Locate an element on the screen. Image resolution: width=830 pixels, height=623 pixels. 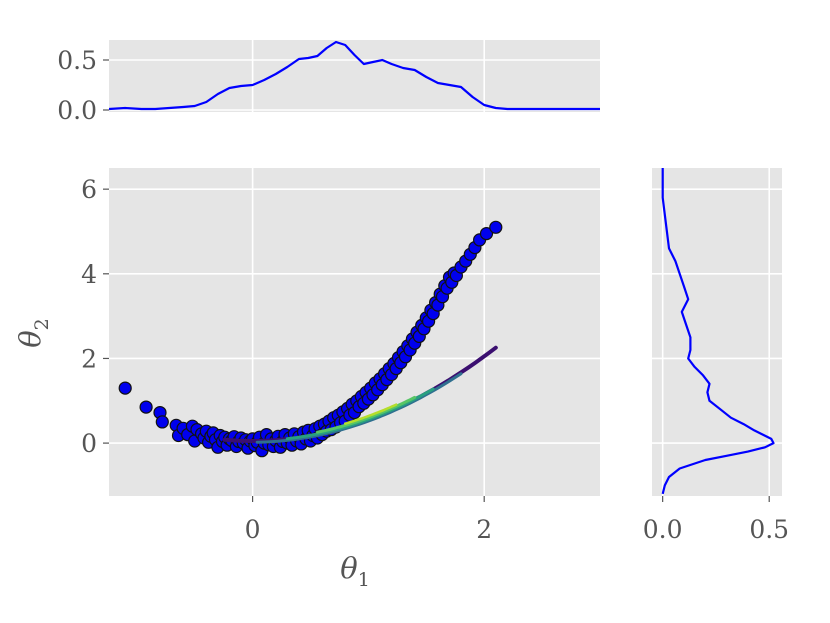
top-marginal-density is located at coordinates (354, 75).